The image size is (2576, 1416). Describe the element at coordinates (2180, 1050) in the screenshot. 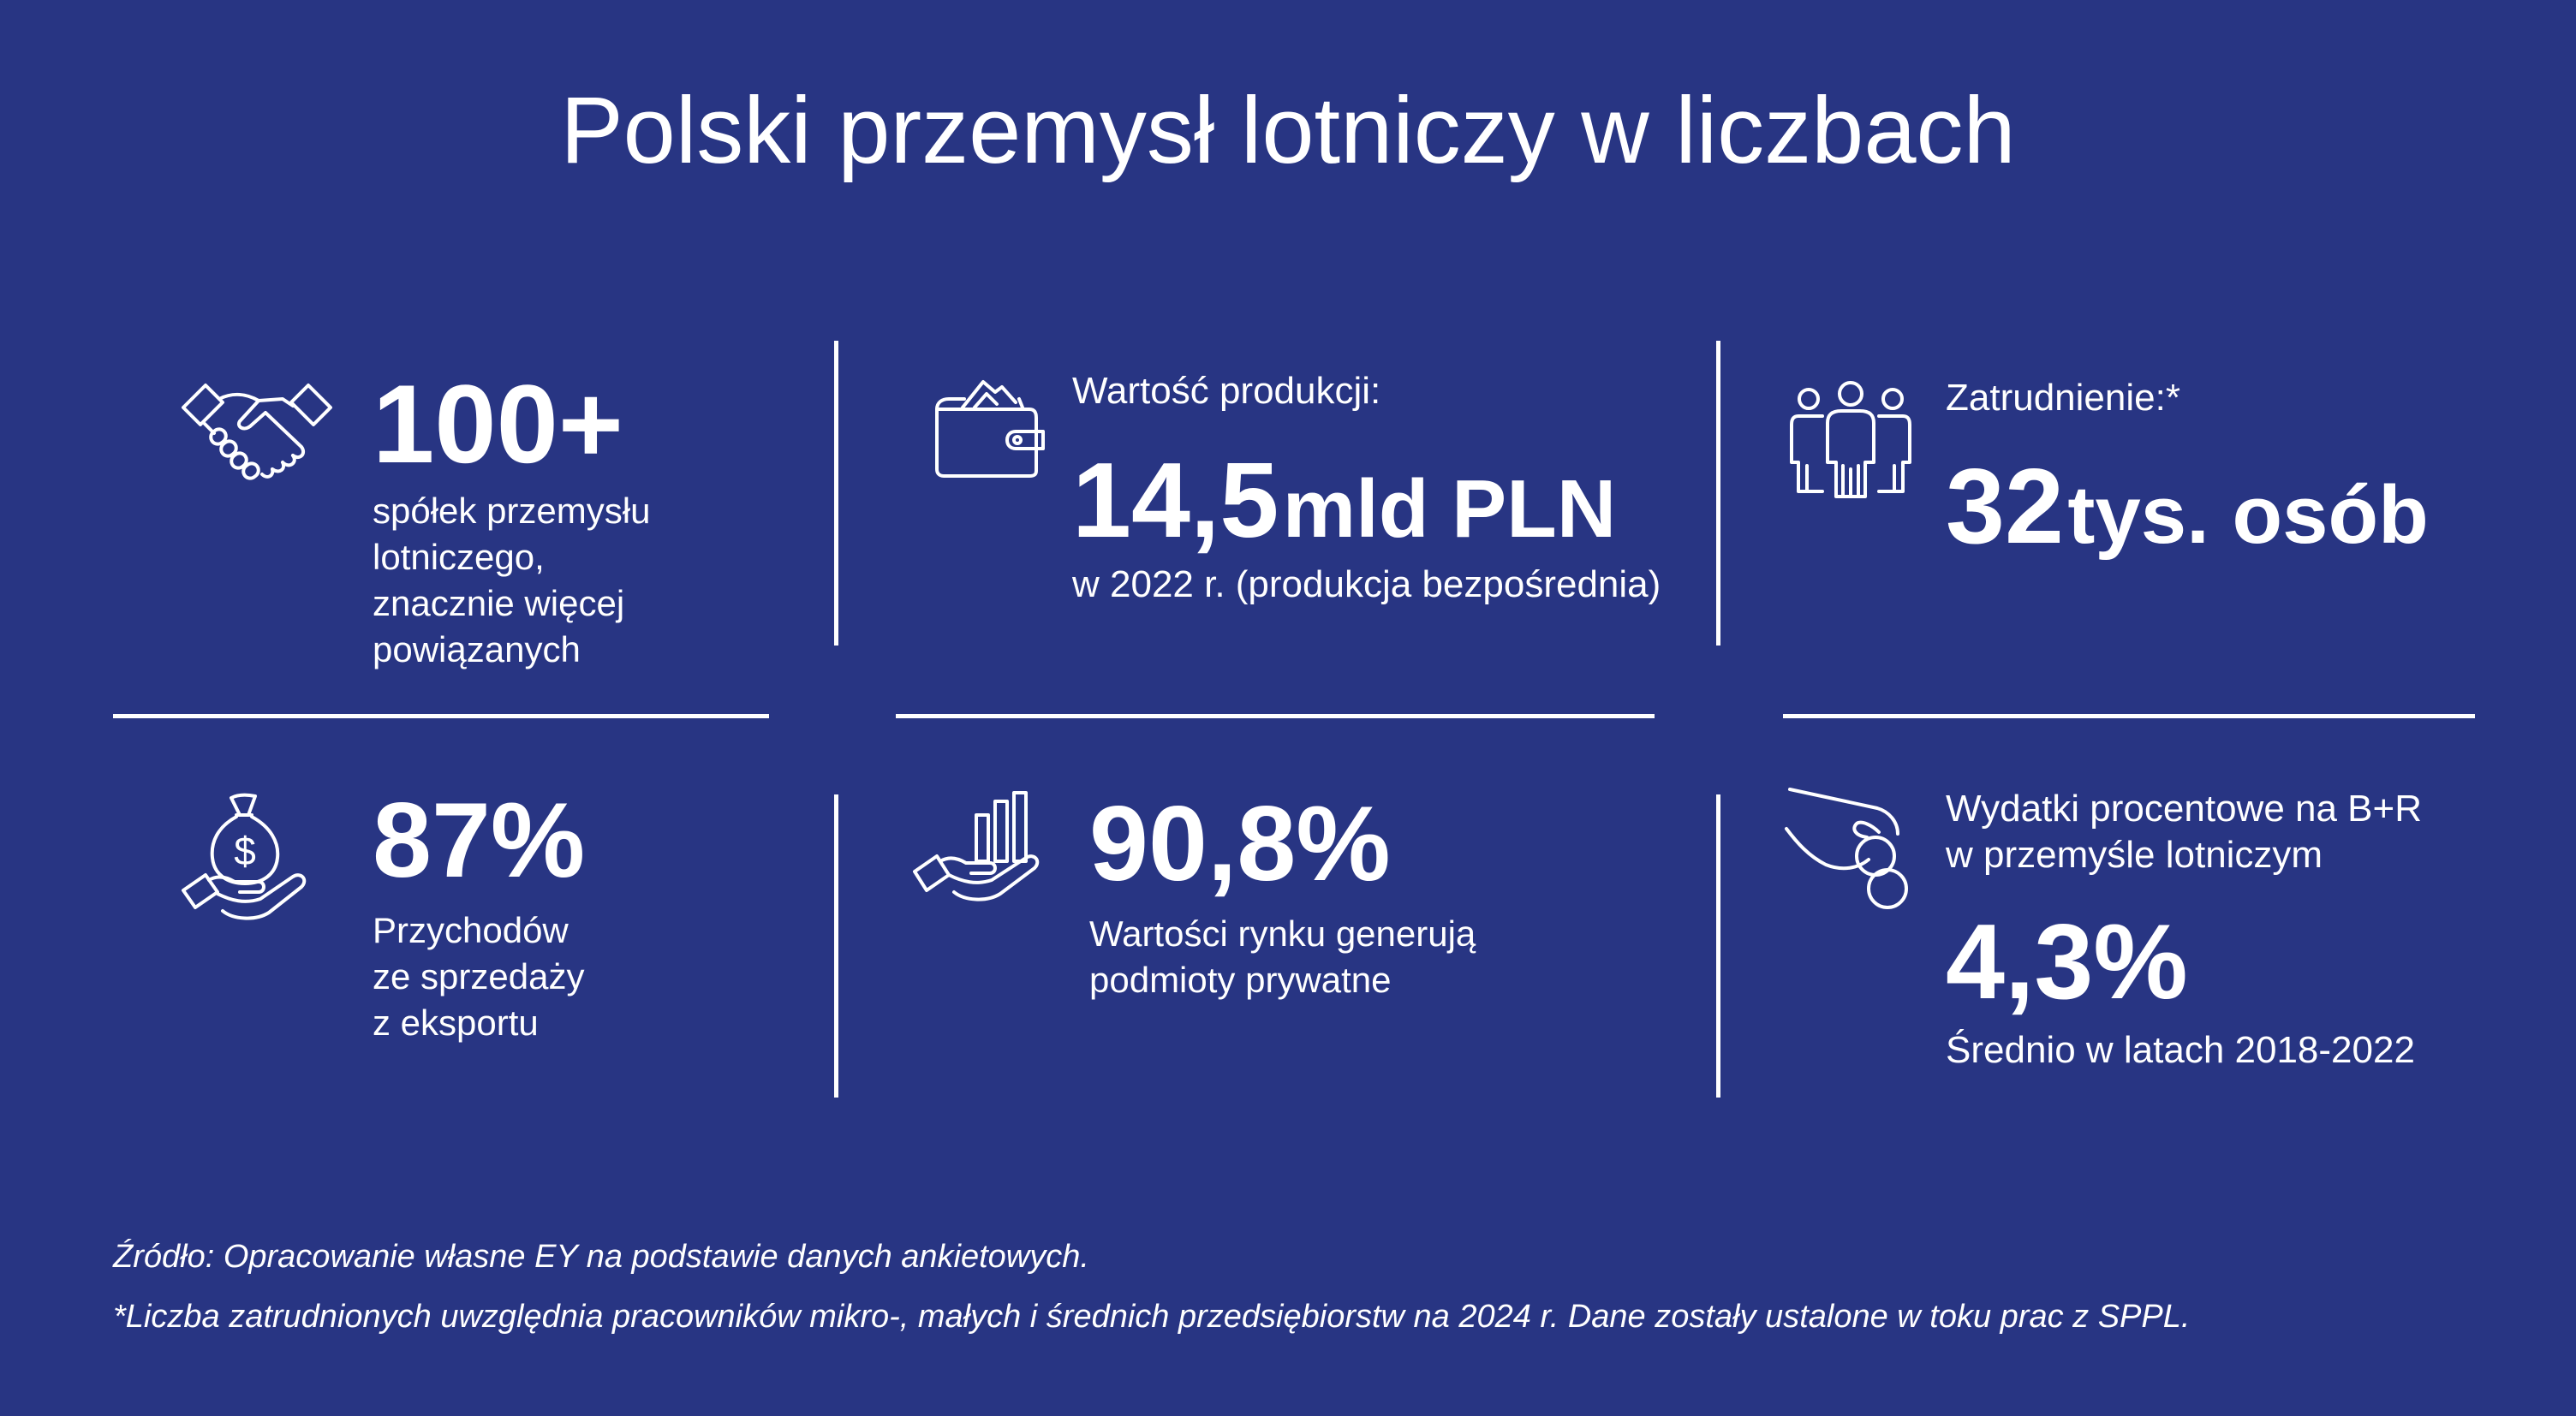

I see `rnd-description: Średnio w latach 2018-2022` at that location.